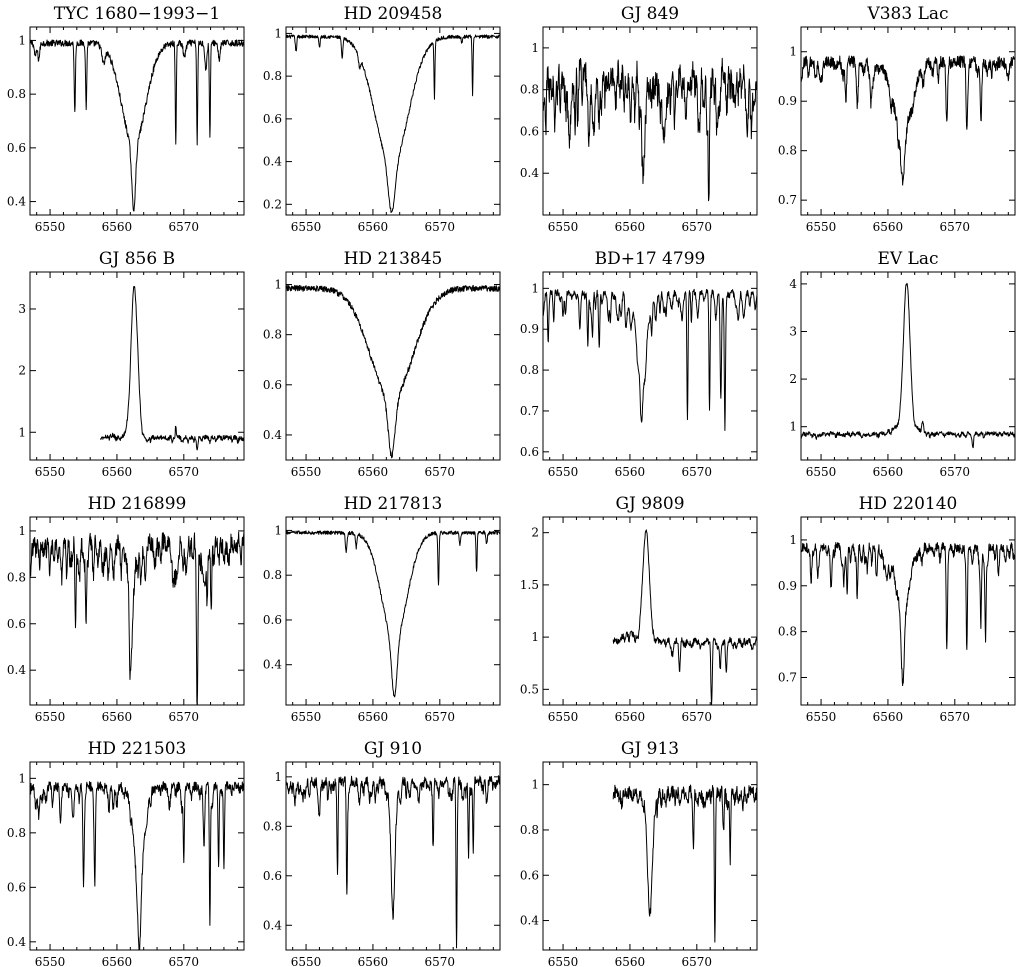 This screenshot has height=967, width=1019. What do you see at coordinates (650, 259) in the screenshot?
I see `panel-title: BD+17 4799` at bounding box center [650, 259].